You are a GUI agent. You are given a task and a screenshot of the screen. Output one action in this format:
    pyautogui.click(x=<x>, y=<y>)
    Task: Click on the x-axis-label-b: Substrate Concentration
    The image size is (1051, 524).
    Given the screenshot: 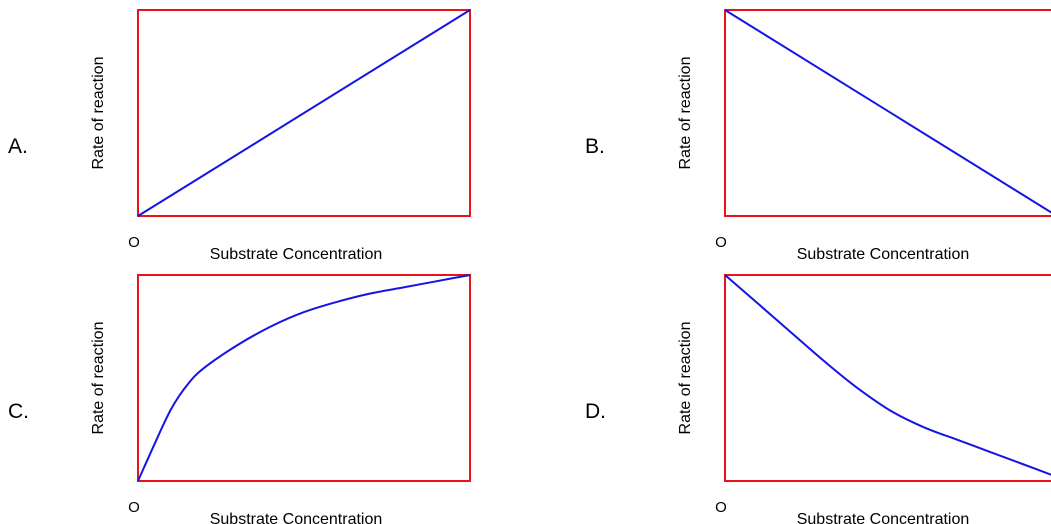 What is the action you would take?
    pyautogui.click(x=883, y=254)
    